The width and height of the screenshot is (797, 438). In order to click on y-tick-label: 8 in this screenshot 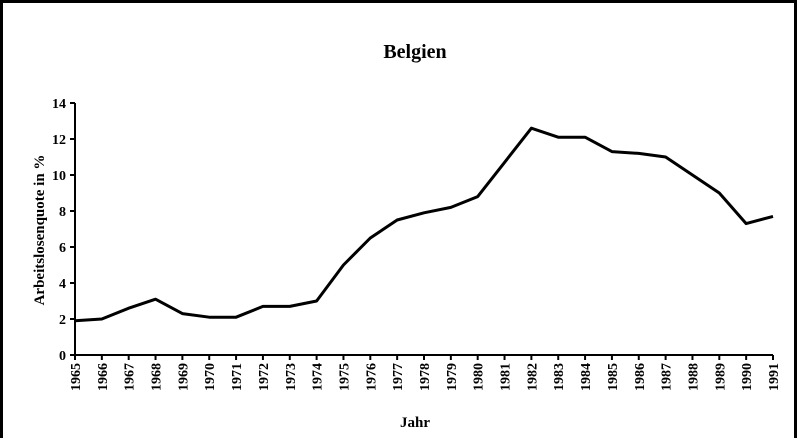, I will do `click(62, 212)`.